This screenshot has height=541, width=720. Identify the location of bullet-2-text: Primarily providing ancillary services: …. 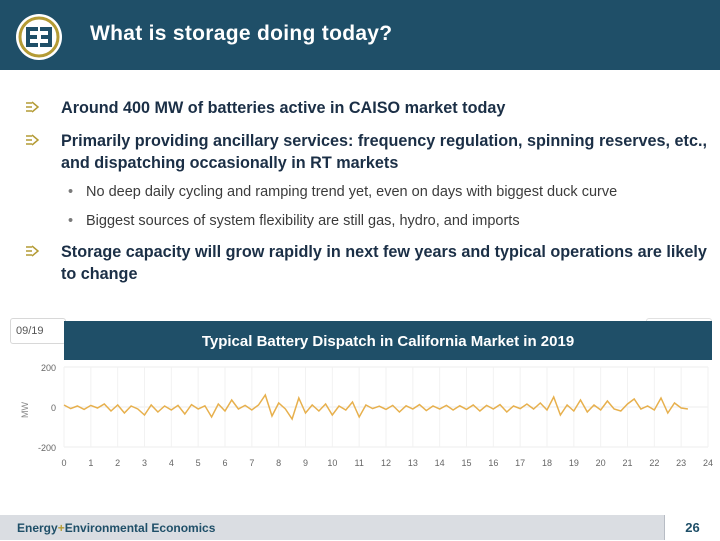
(384, 152).